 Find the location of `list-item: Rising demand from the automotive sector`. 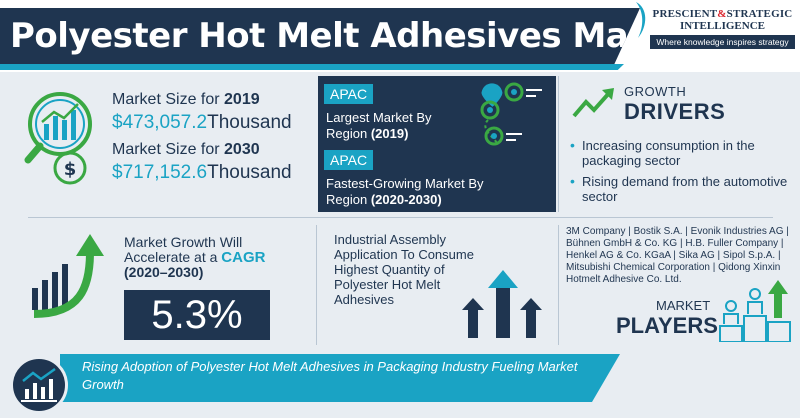

list-item: Rising demand from the automotive sector is located at coordinates (682, 189).